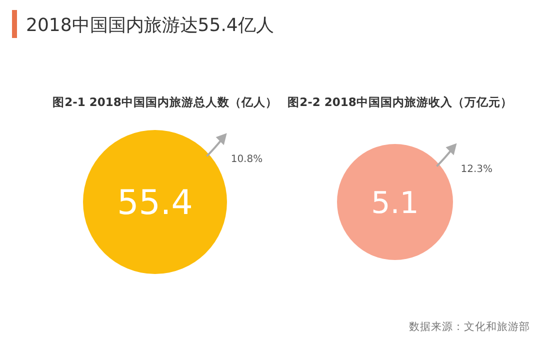  What do you see at coordinates (469, 326) in the screenshot?
I see `source-note: 数据来源：文化和旅游部` at bounding box center [469, 326].